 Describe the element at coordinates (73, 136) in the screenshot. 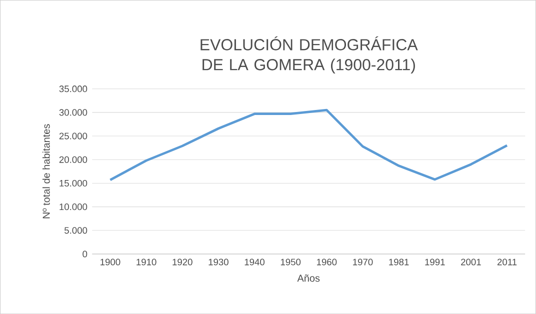

I see `y-tick-label: 25.000` at that location.